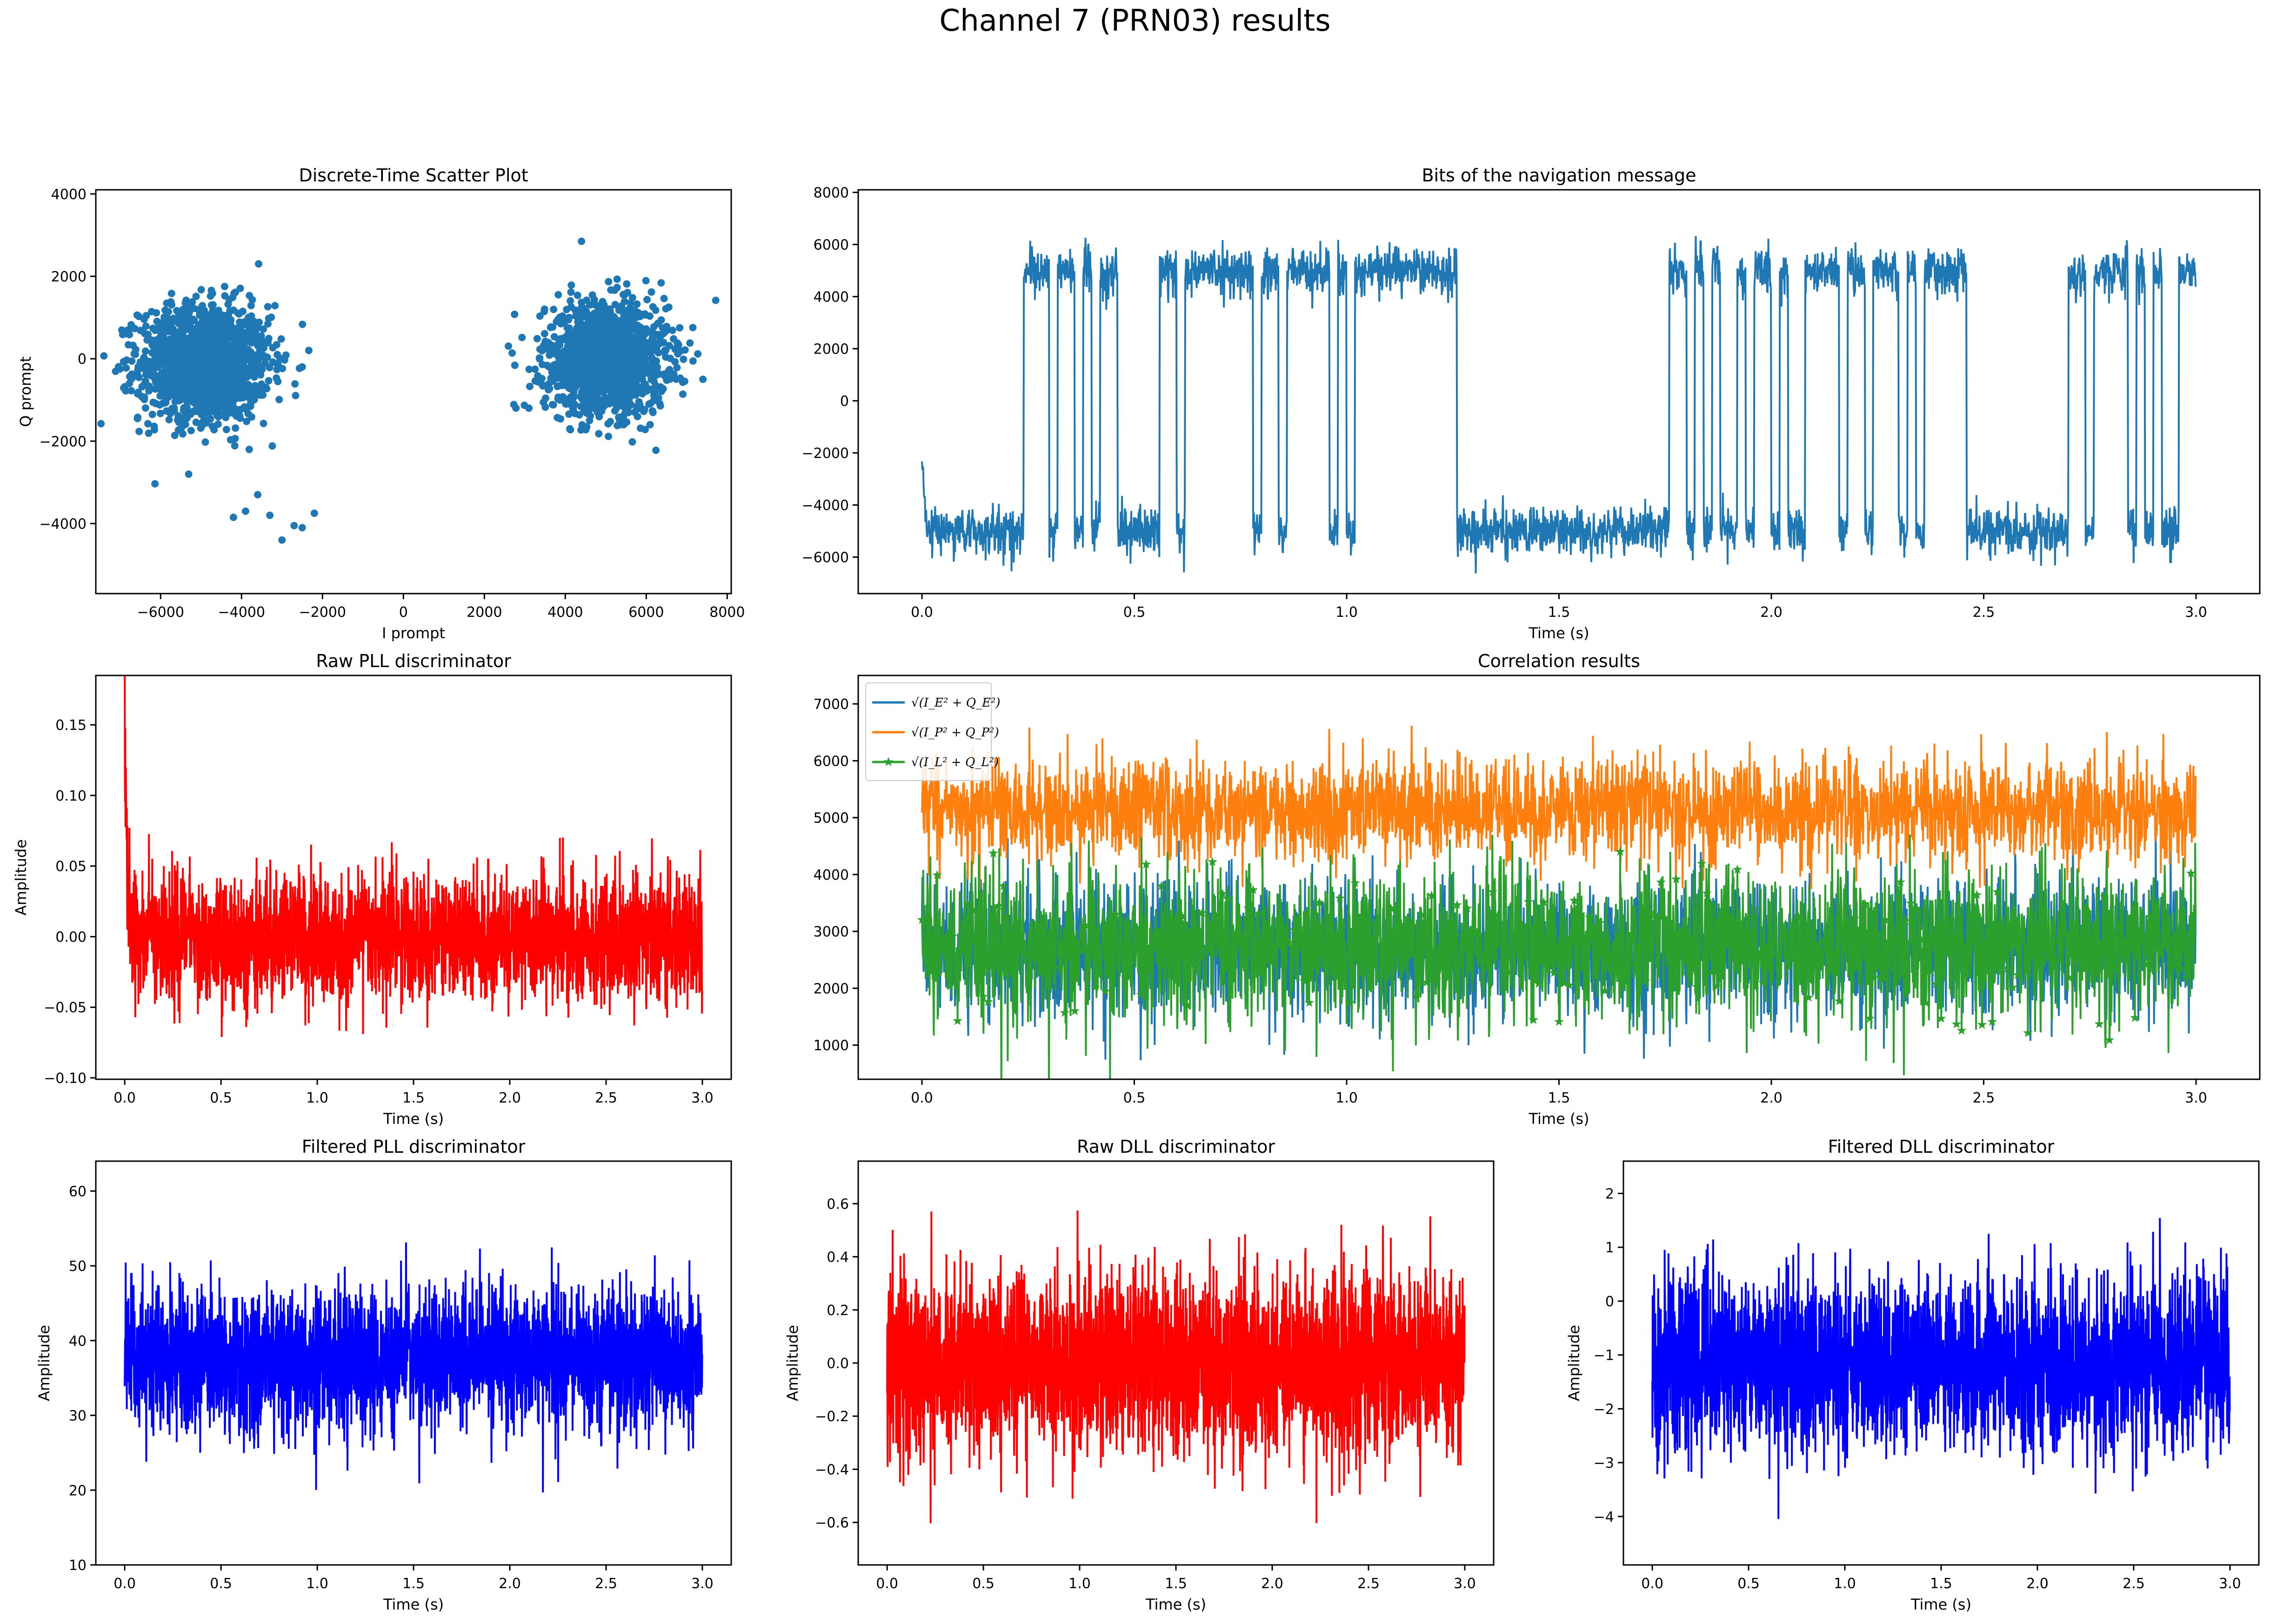 This screenshot has width=2270, height=1624. What do you see at coordinates (413, 392) in the screenshot?
I see `axes-frame` at bounding box center [413, 392].